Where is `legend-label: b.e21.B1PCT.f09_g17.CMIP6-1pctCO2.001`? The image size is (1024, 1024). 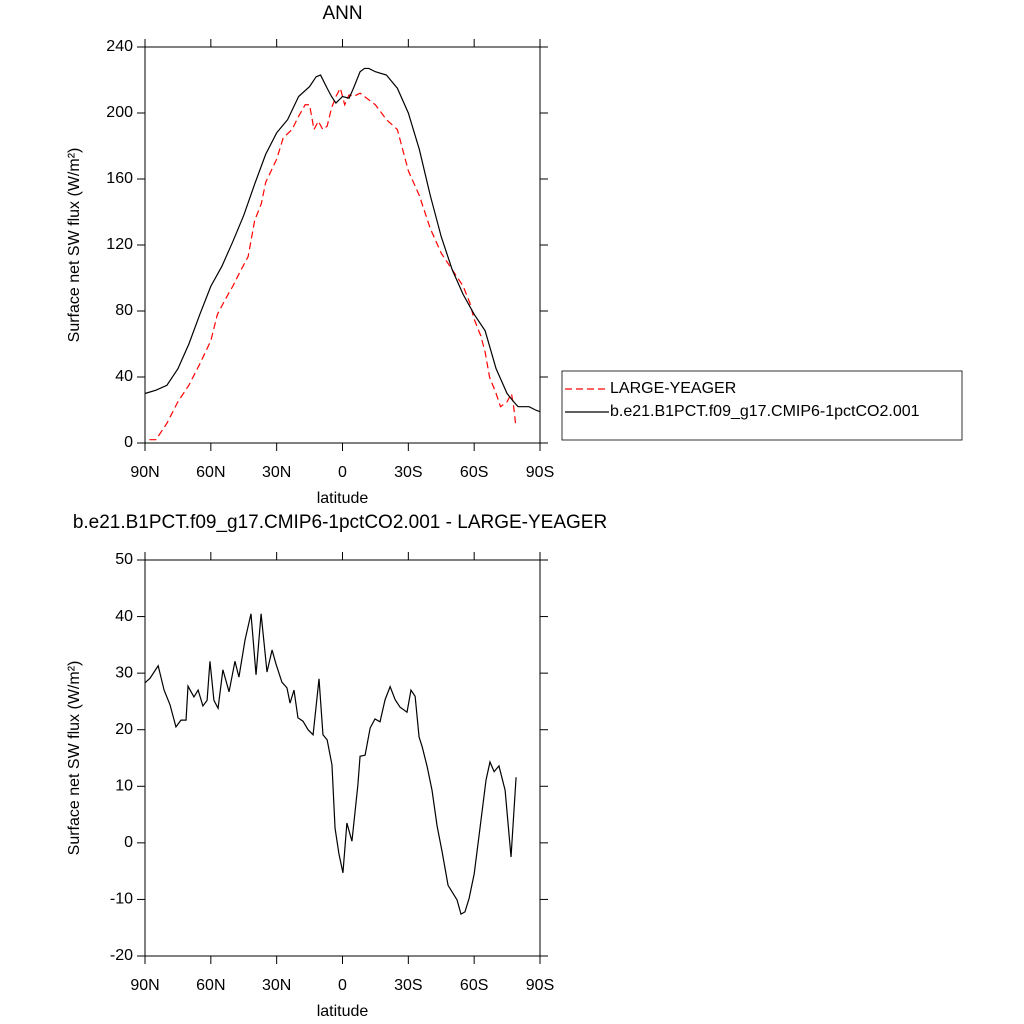
legend-label: b.e21.B1PCT.f09_g17.CMIP6-1pctCO2.001 is located at coordinates (765, 411).